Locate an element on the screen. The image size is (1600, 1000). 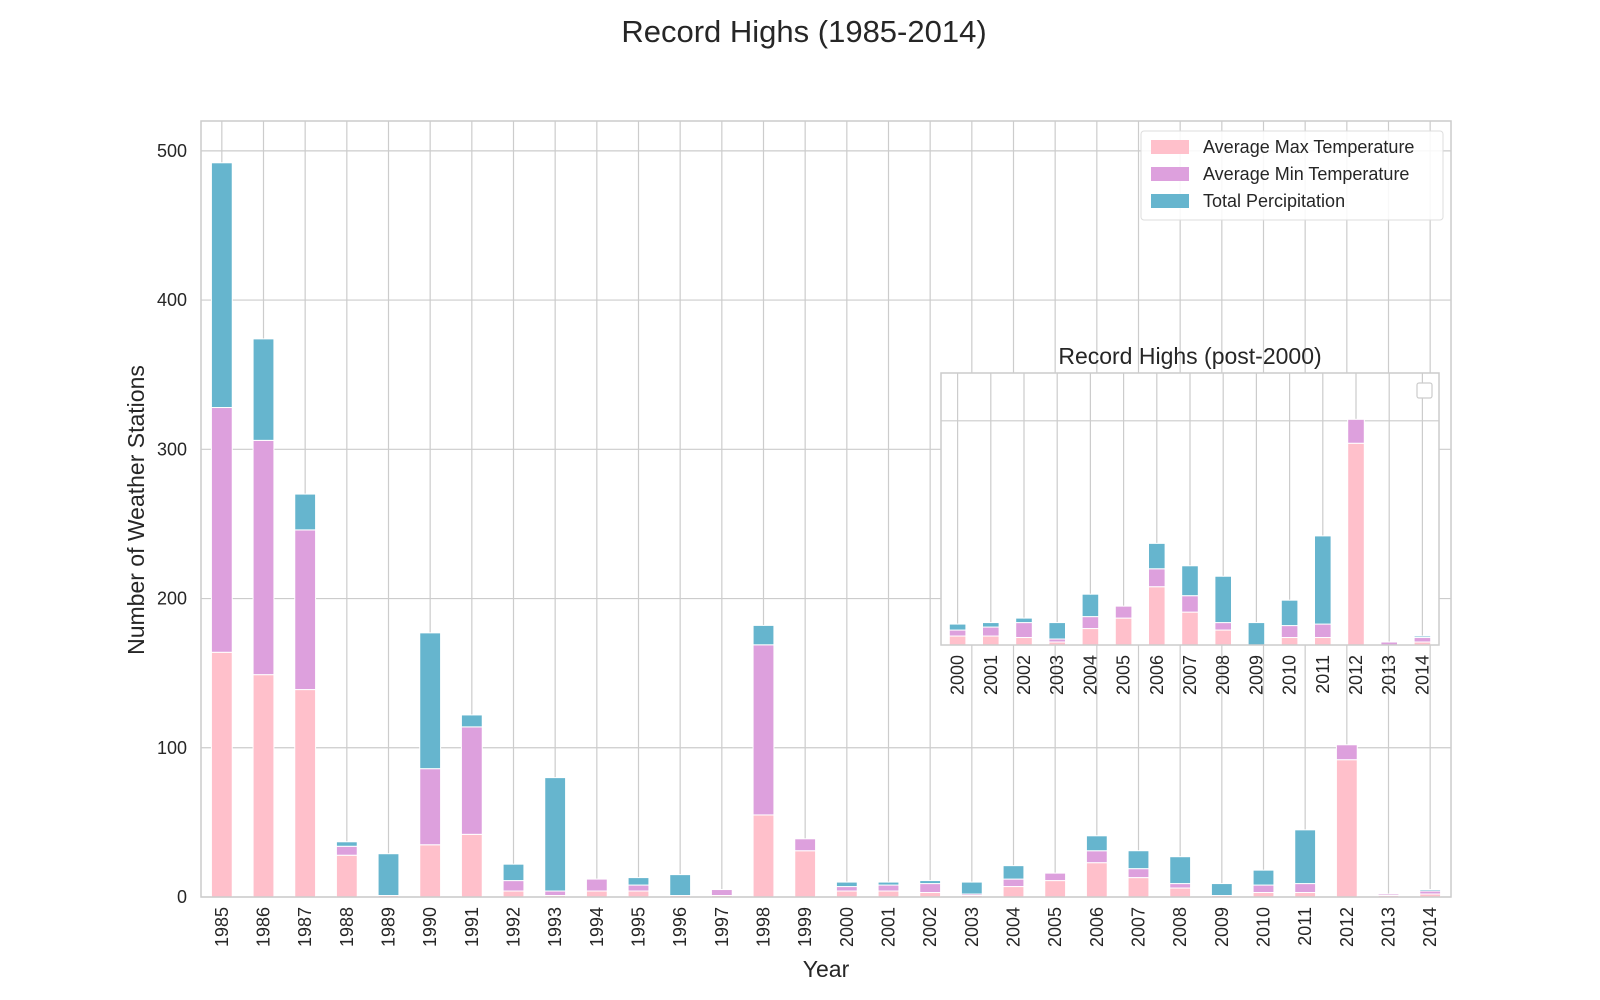
legend-frame is located at coordinates (1292, 175).